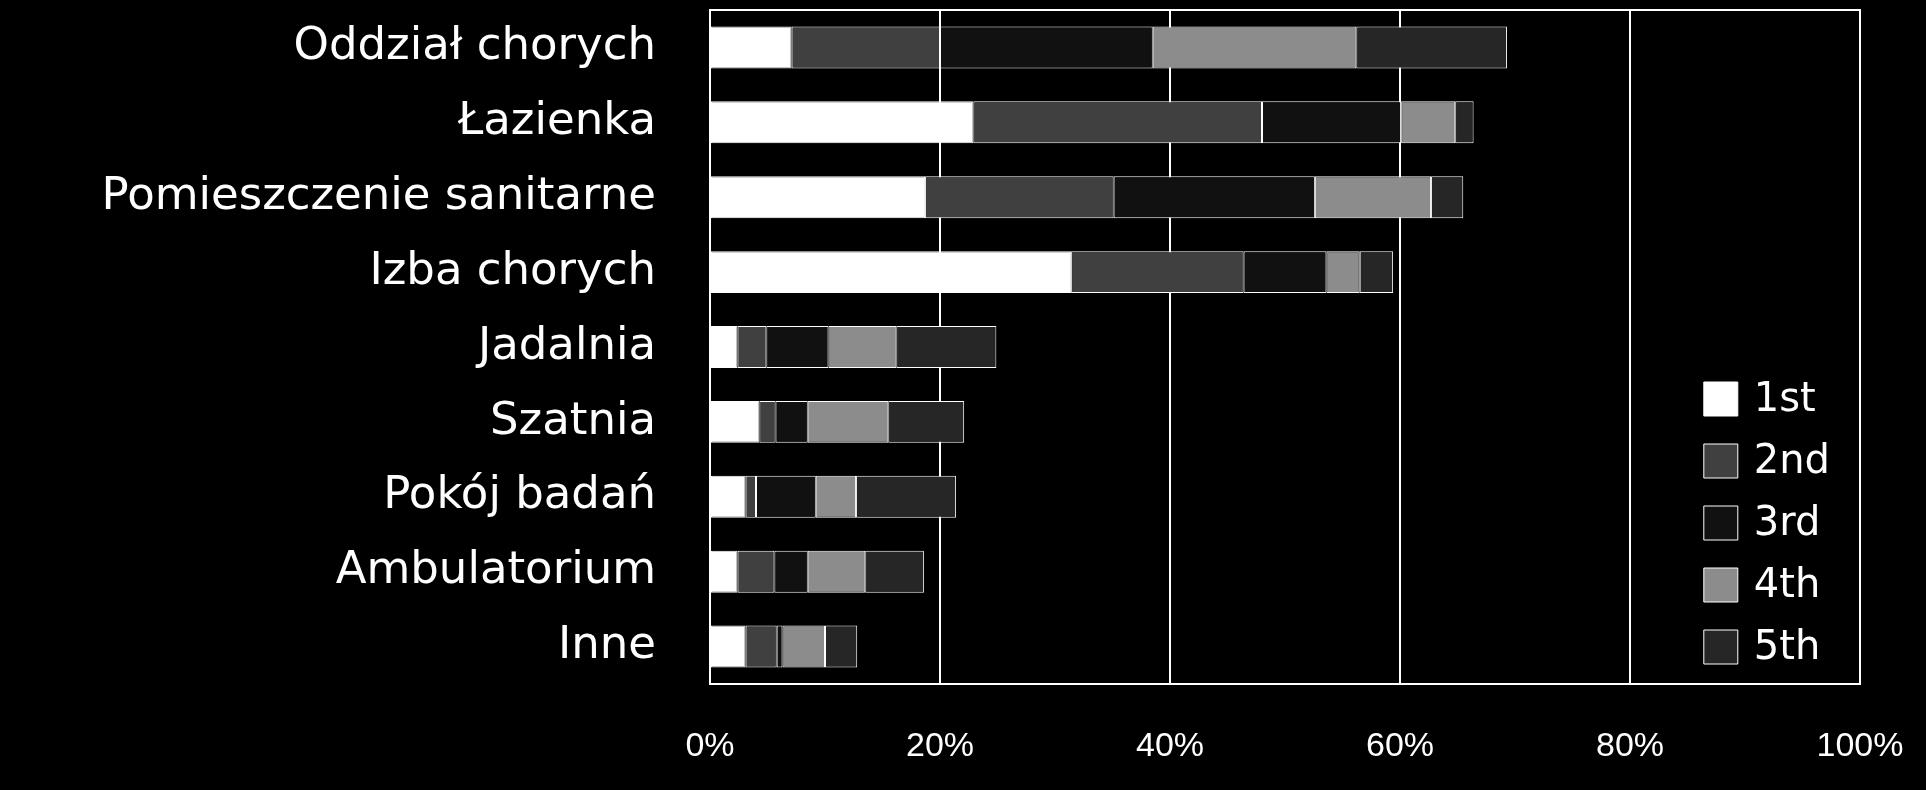 This screenshot has width=1926, height=790. What do you see at coordinates (572, 418) in the screenshot?
I see `y-tick-label: Szatnia` at bounding box center [572, 418].